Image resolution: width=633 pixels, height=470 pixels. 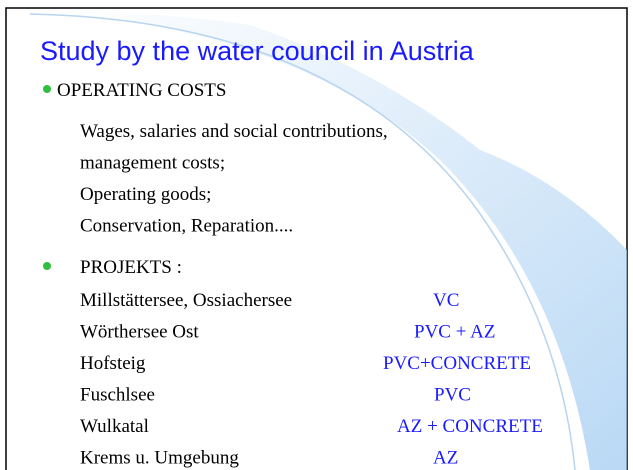 What do you see at coordinates (457, 363) in the screenshot?
I see `project-material: PVC+CONCRETE` at bounding box center [457, 363].